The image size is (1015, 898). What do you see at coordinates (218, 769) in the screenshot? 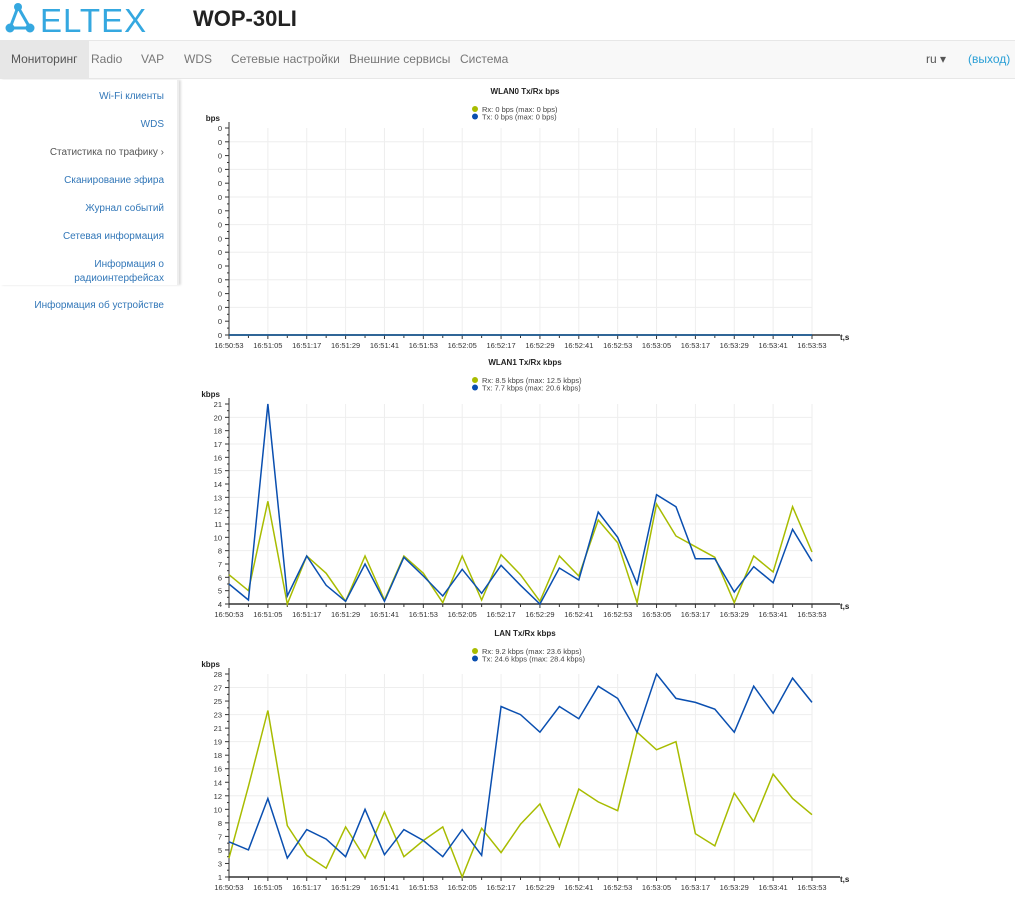
I see `y-tick-label: 16` at bounding box center [218, 769].